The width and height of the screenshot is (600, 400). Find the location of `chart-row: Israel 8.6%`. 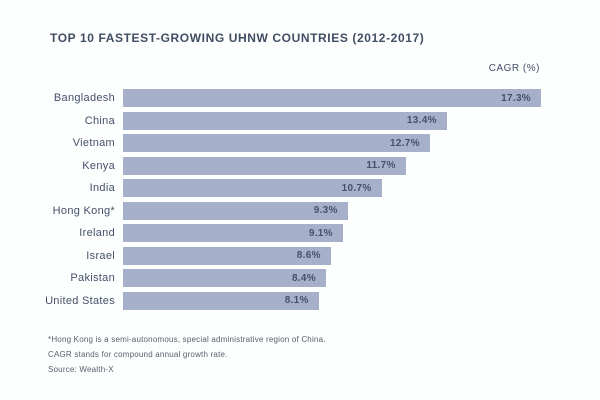

chart-row: Israel 8.6% is located at coordinates (270, 256).